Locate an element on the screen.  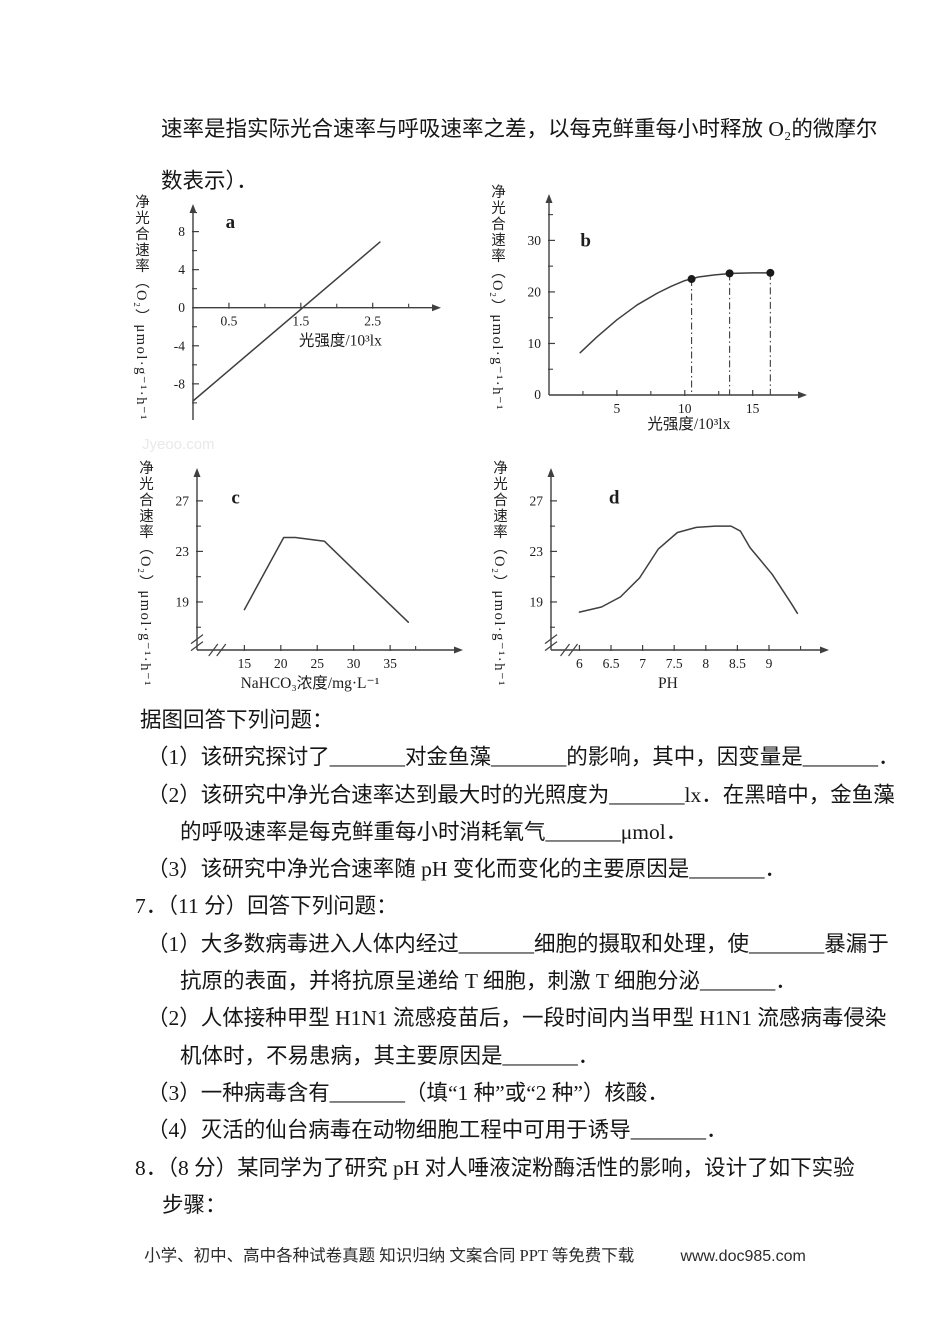
svg-text: 25 is located at coordinates (317, 663).